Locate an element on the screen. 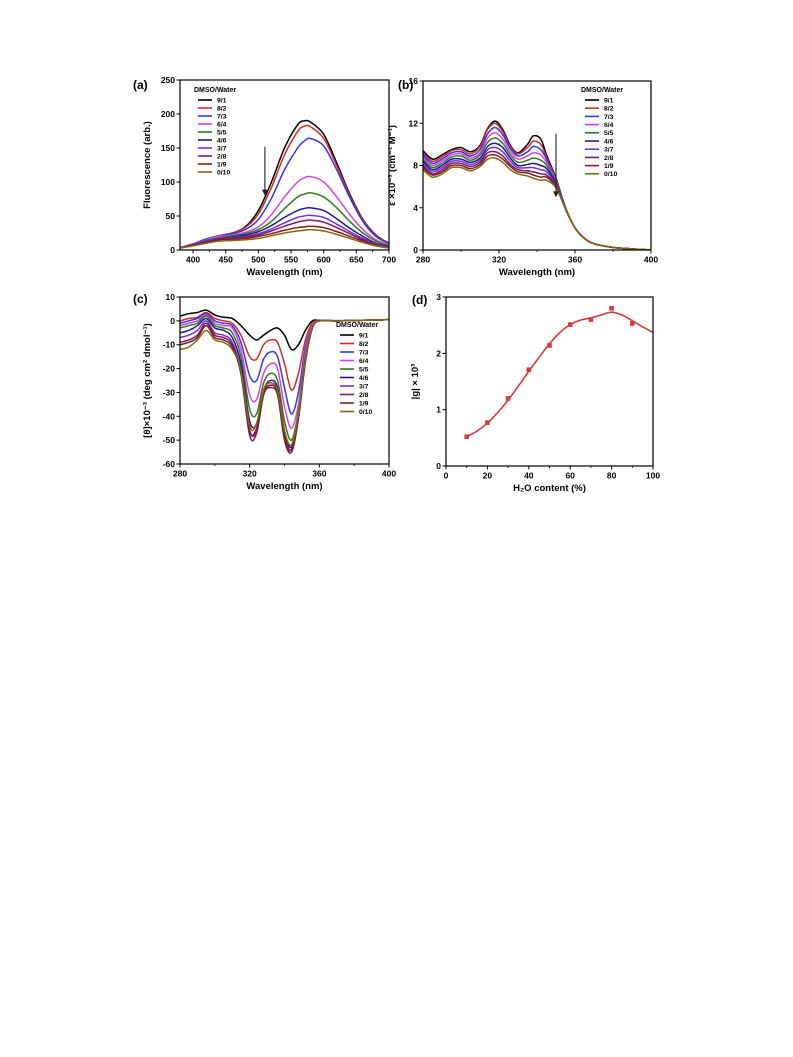 This screenshot has height=1057, width=793. y-tick-label: -50 is located at coordinates (169, 440).